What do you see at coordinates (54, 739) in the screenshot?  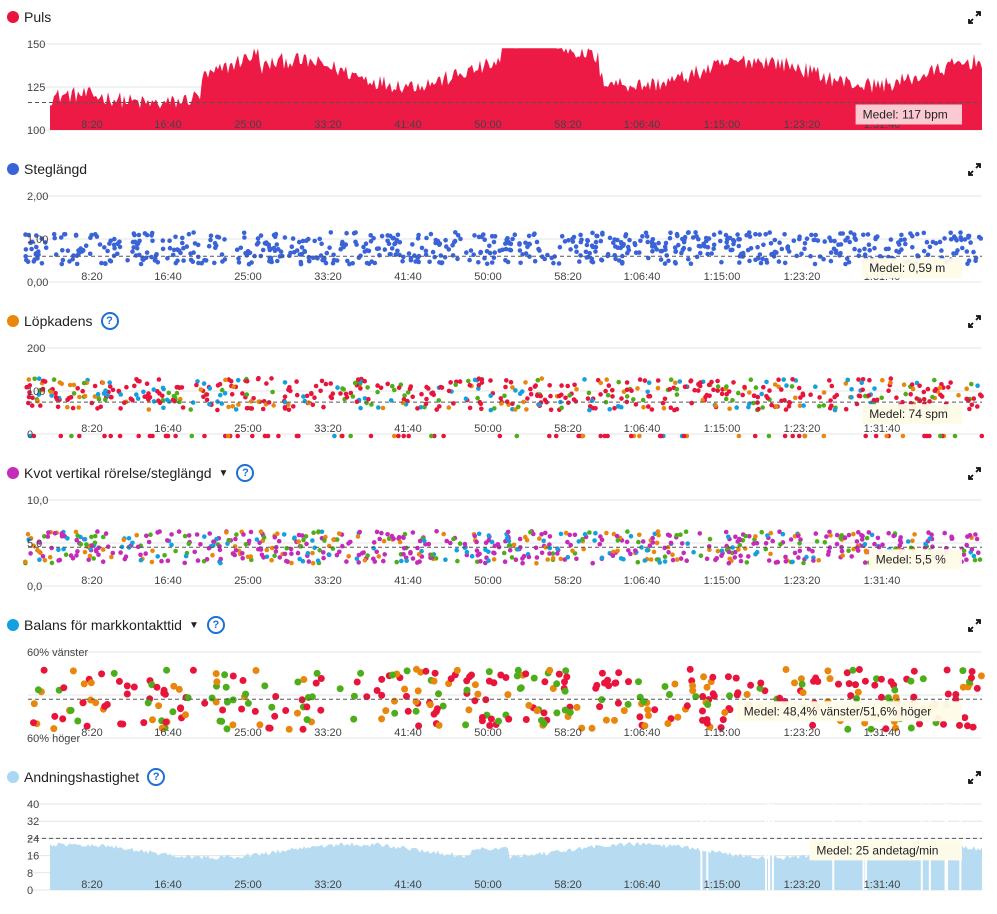 I see `y-tick-label: 60% höger` at bounding box center [54, 739].